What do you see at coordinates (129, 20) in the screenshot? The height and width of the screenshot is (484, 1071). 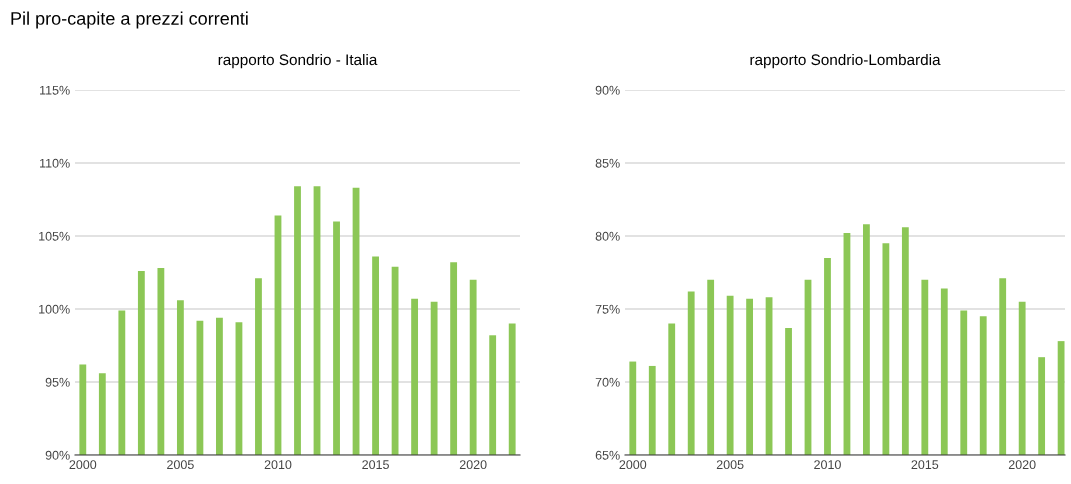 I see `chart-title: Pil pro-capite a prezzi correnti` at bounding box center [129, 20].